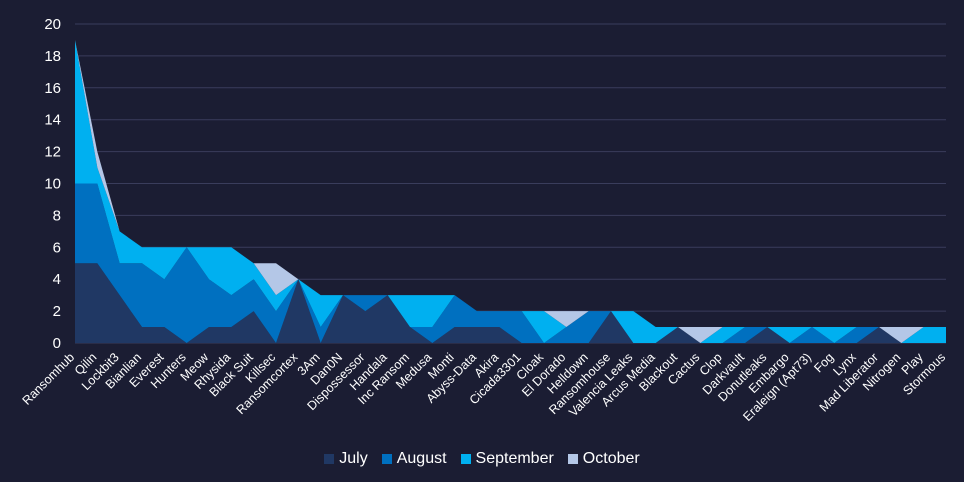  What do you see at coordinates (57, 247) in the screenshot?
I see `y-tick-label: 6` at bounding box center [57, 247].